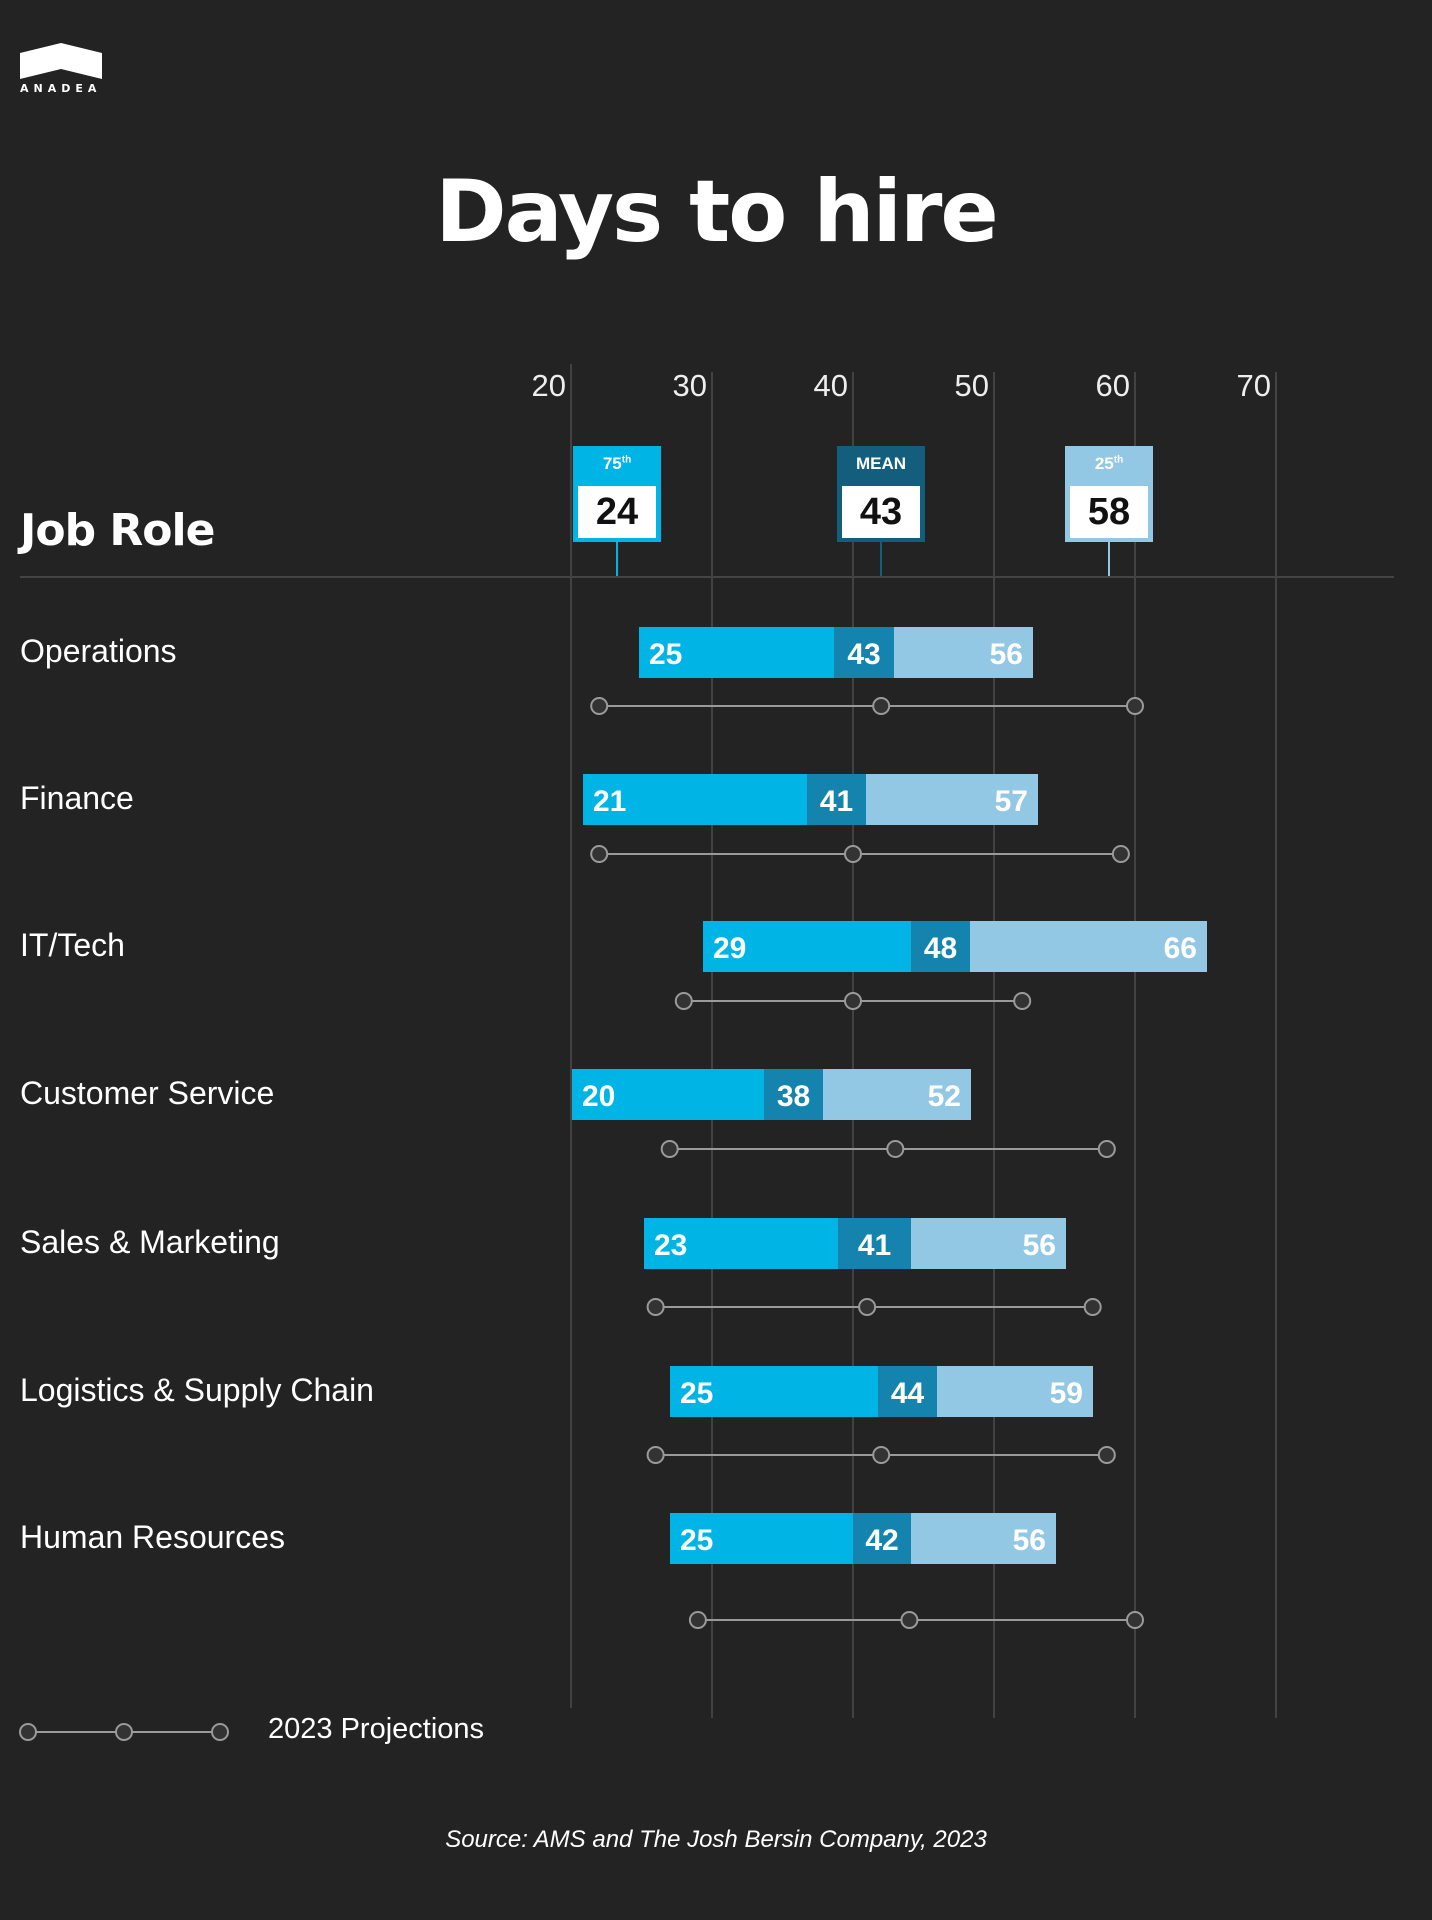 The image size is (1432, 1920). Describe the element at coordinates (197, 1390) in the screenshot. I see `job-role-label: Logistics & Supply Chain` at that location.